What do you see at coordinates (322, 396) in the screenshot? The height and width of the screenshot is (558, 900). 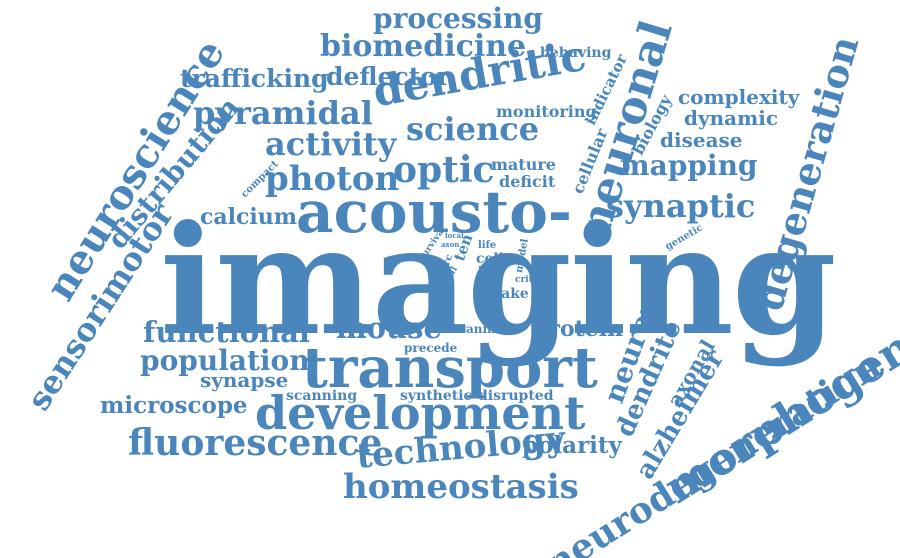 I see `word: scanning` at bounding box center [322, 396].